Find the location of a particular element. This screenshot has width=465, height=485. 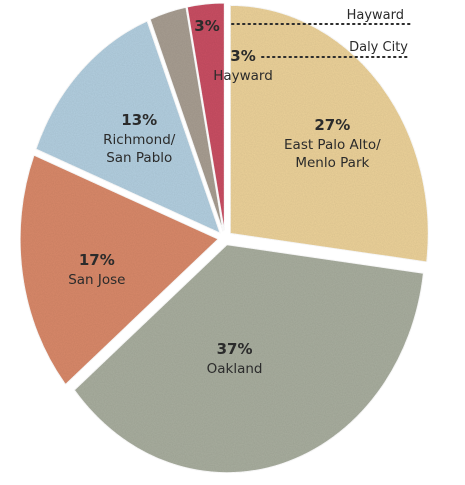

slice-percent-5: 3% is located at coordinates (242, 56).